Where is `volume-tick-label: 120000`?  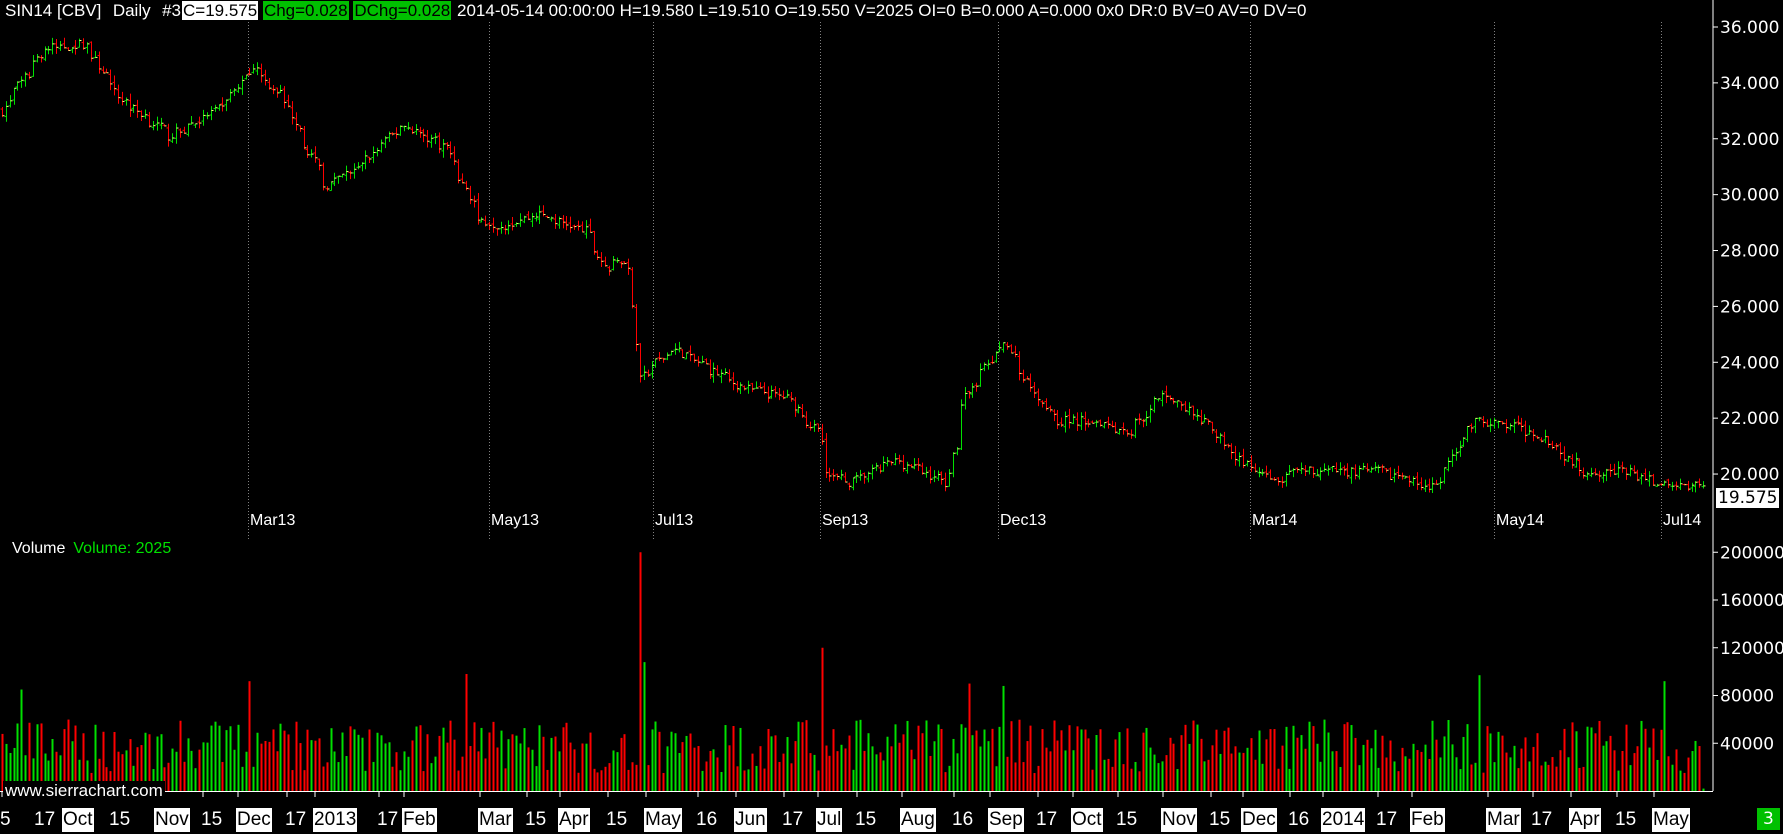
volume-tick-label: 120000 is located at coordinates (1751, 649).